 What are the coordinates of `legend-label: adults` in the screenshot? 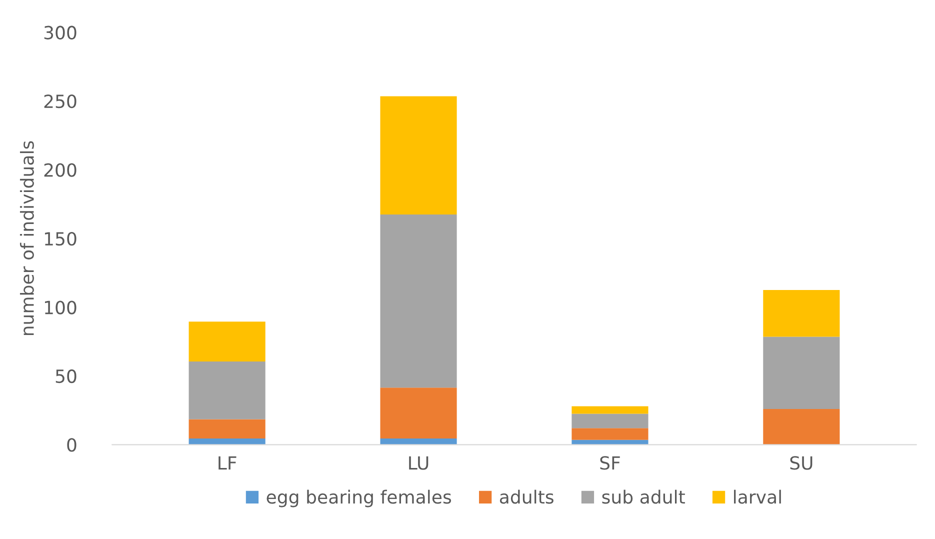 It's located at (527, 497).